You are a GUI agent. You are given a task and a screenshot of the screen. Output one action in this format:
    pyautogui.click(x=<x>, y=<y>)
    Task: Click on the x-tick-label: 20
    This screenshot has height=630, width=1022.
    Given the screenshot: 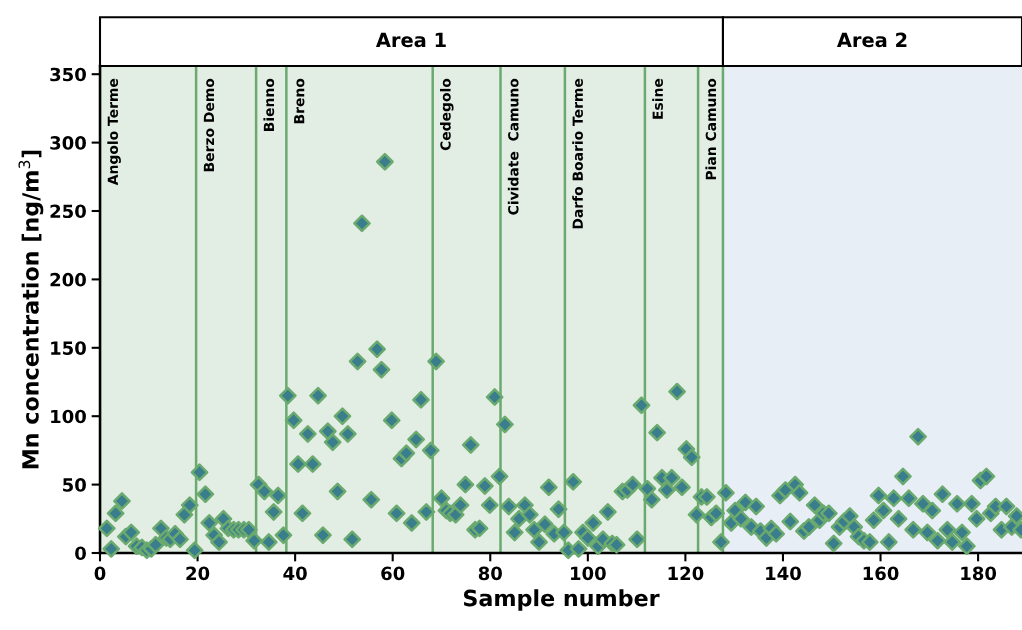 What is the action you would take?
    pyautogui.click(x=198, y=573)
    